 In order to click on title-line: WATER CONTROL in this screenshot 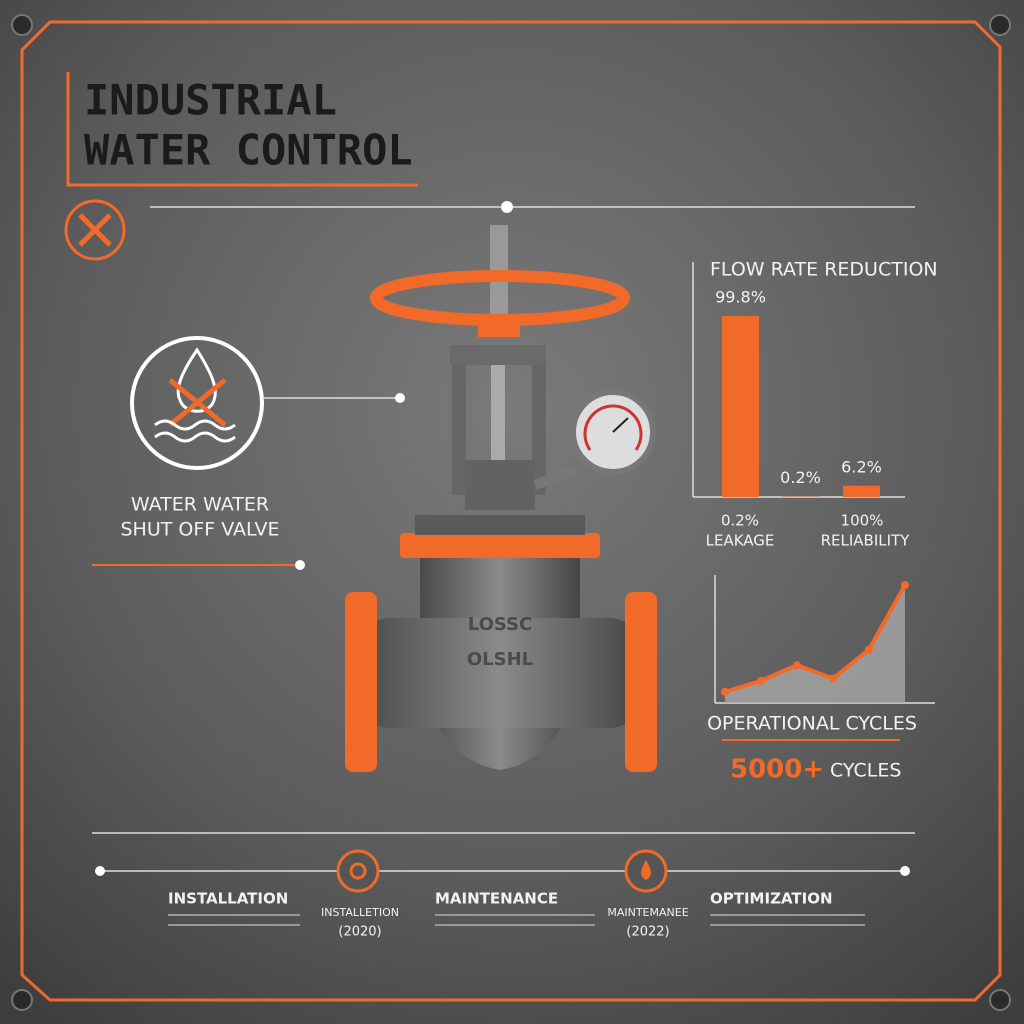, I will do `click(248, 150)`.